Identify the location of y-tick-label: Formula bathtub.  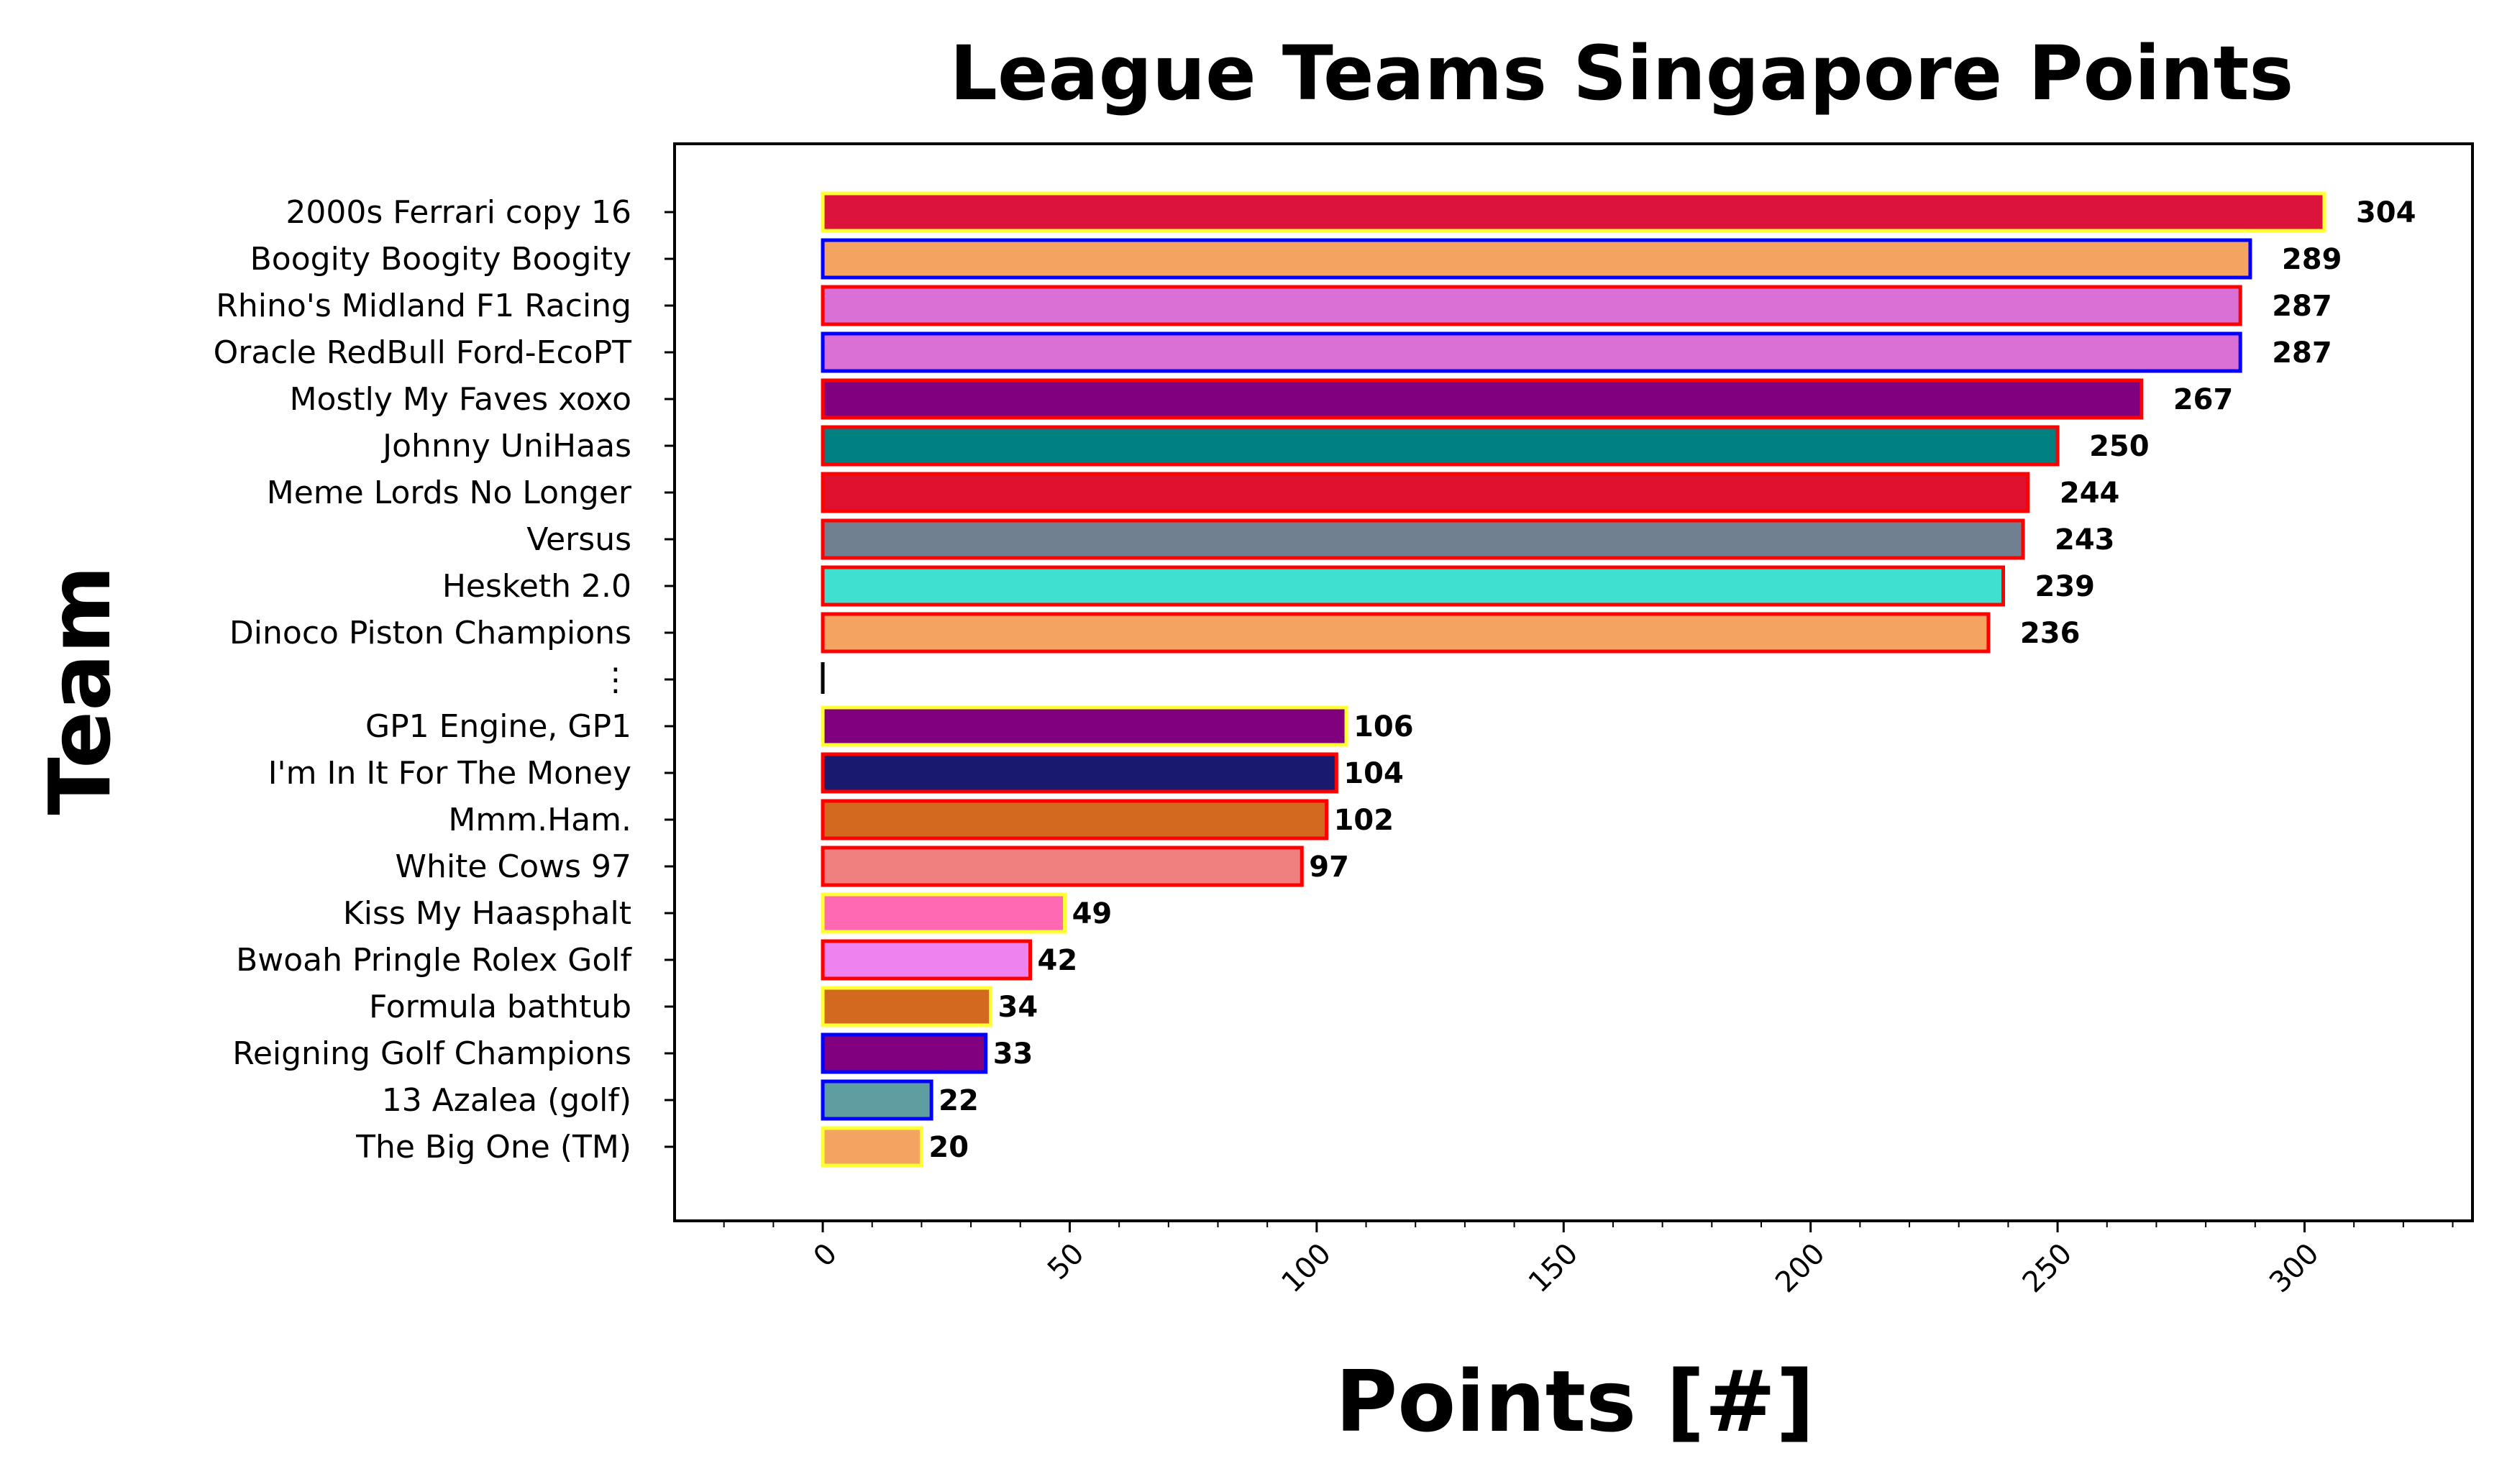
(500, 1007).